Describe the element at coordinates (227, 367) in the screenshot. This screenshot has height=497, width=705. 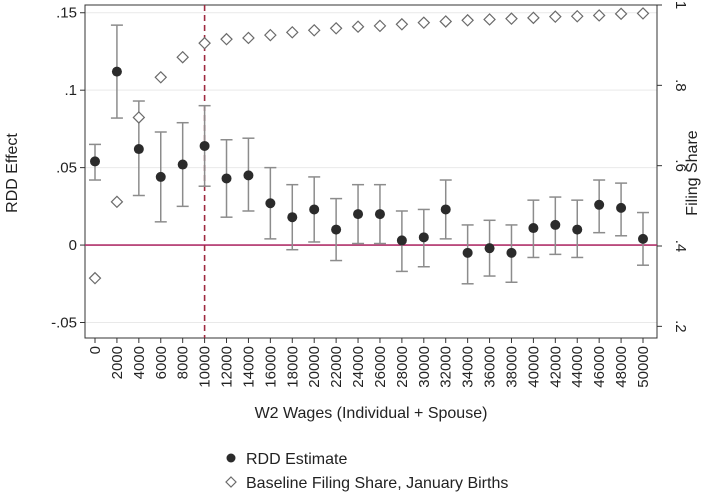
I see `x-tick-label: 12000` at that location.